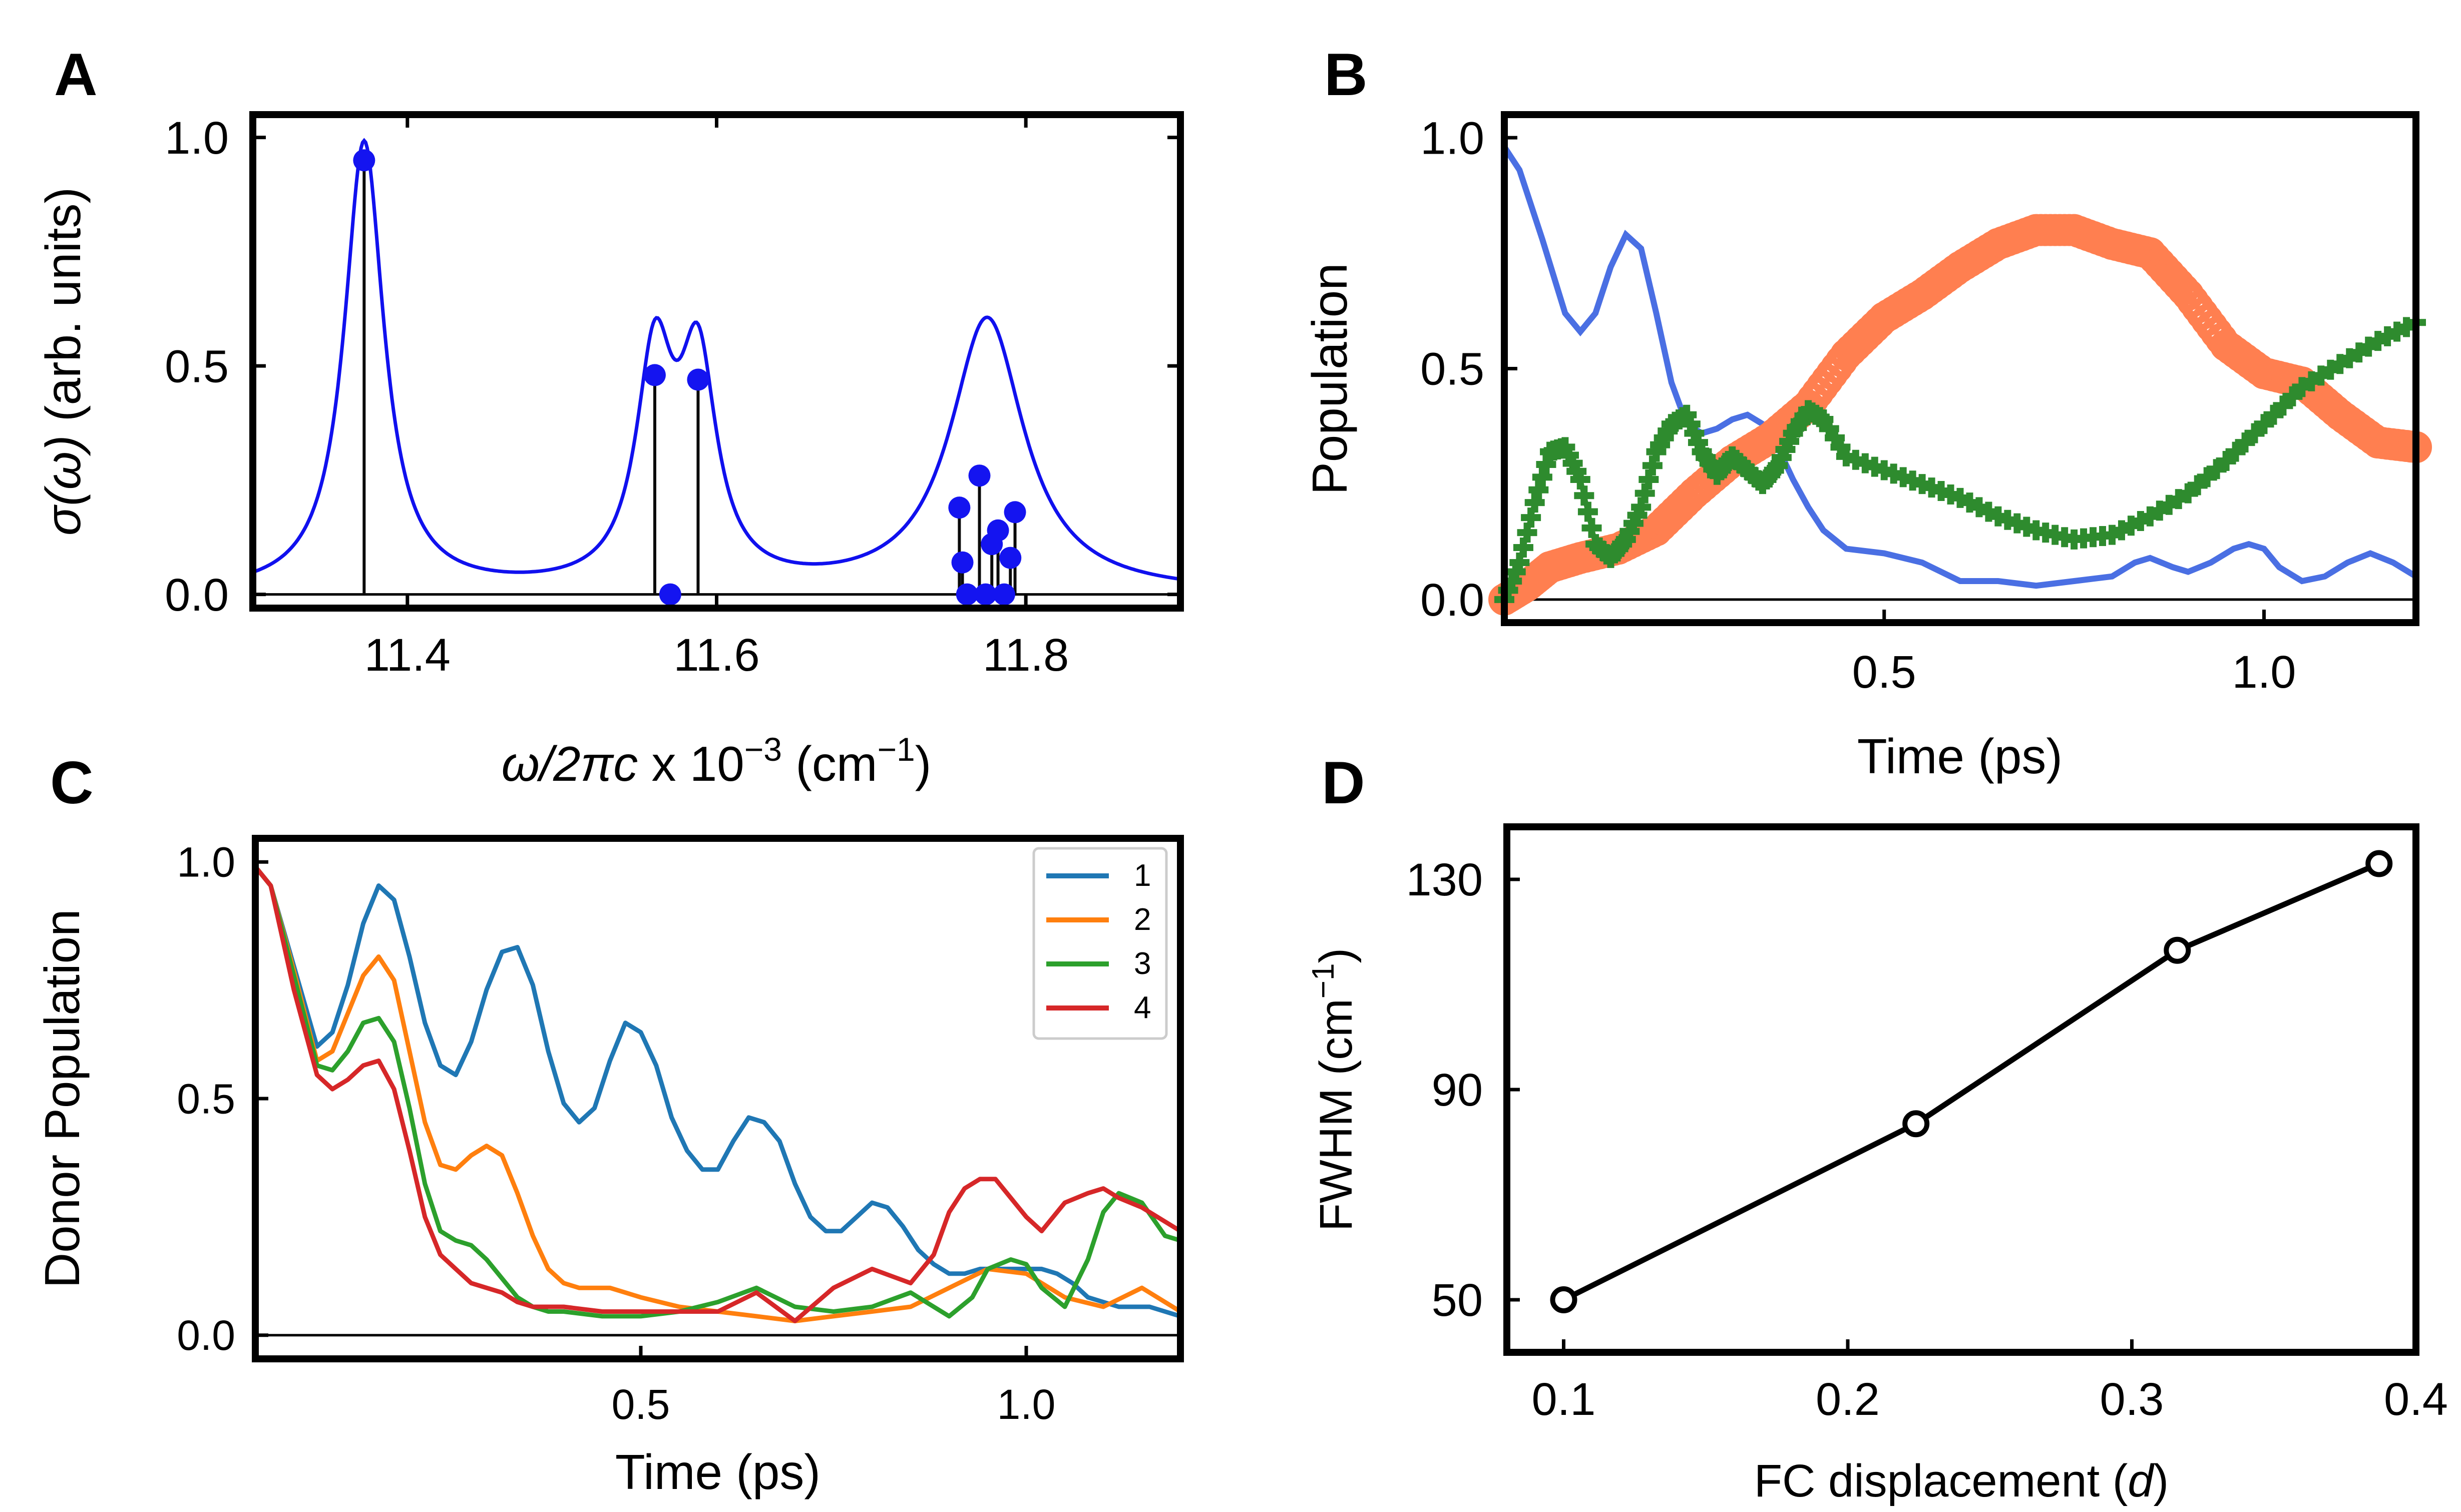 Image resolution: width=2461 pixels, height=1512 pixels. I want to click on x-tick-label: 11.8, so click(1026, 655).